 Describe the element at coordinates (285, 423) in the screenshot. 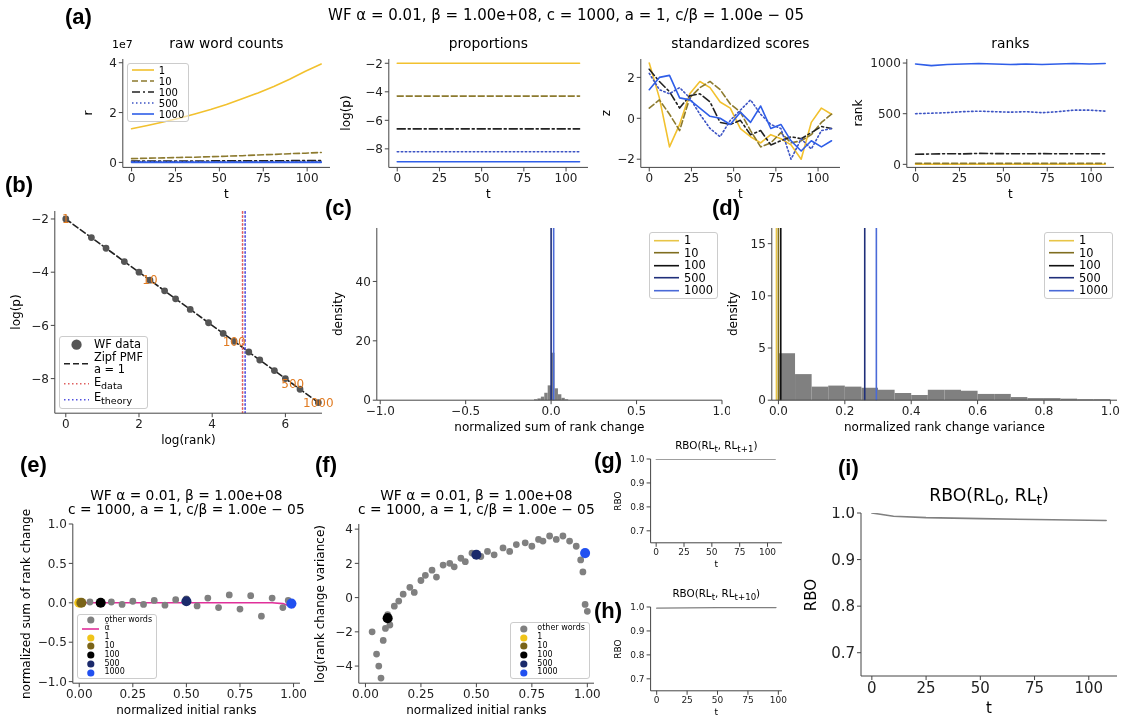

I see `x-tick-label: 6` at that location.